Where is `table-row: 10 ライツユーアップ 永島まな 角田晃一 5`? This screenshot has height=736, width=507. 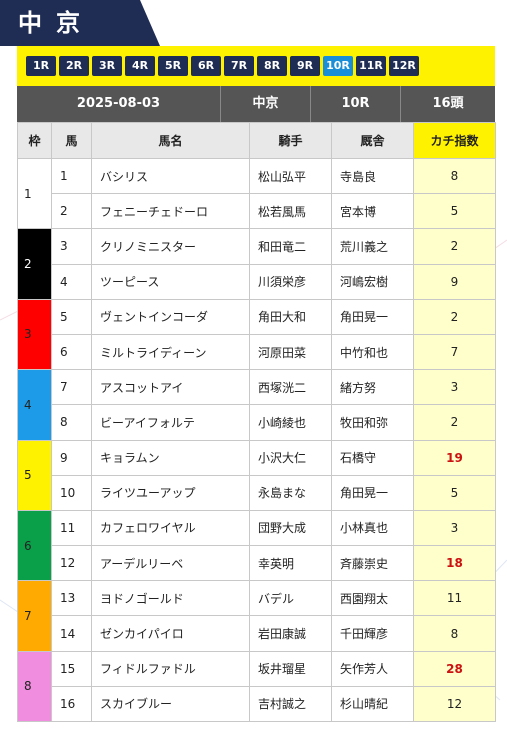 table-row: 10 ライツユーアップ 永島まな 角田晃一 5 is located at coordinates (257, 492).